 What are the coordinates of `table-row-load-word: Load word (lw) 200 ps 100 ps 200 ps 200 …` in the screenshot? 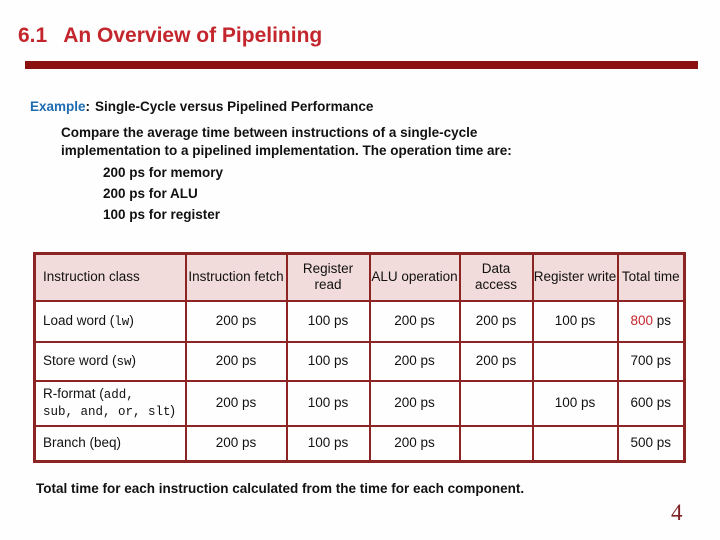 It's located at (359, 321).